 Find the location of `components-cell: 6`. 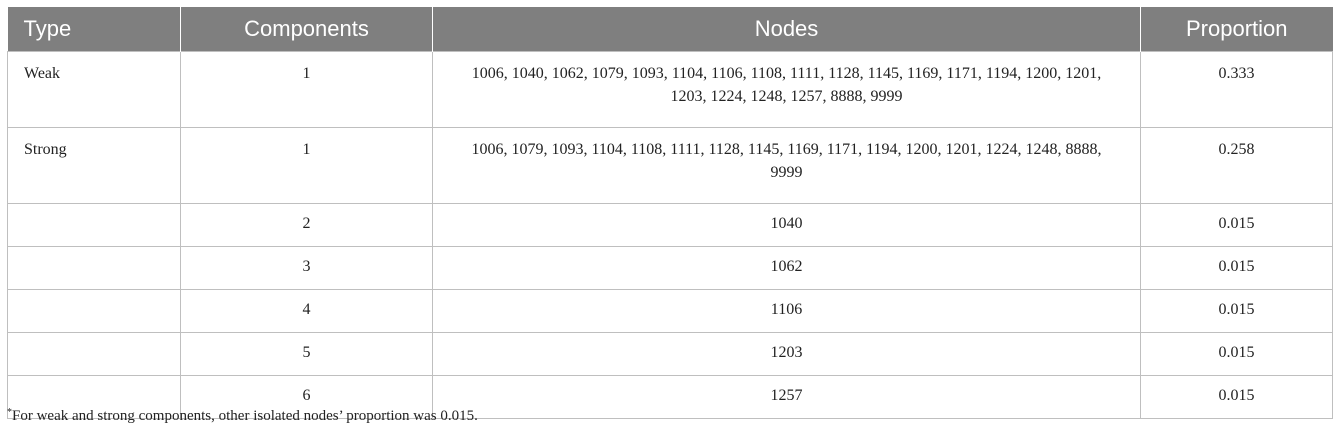

components-cell: 6 is located at coordinates (306, 397).